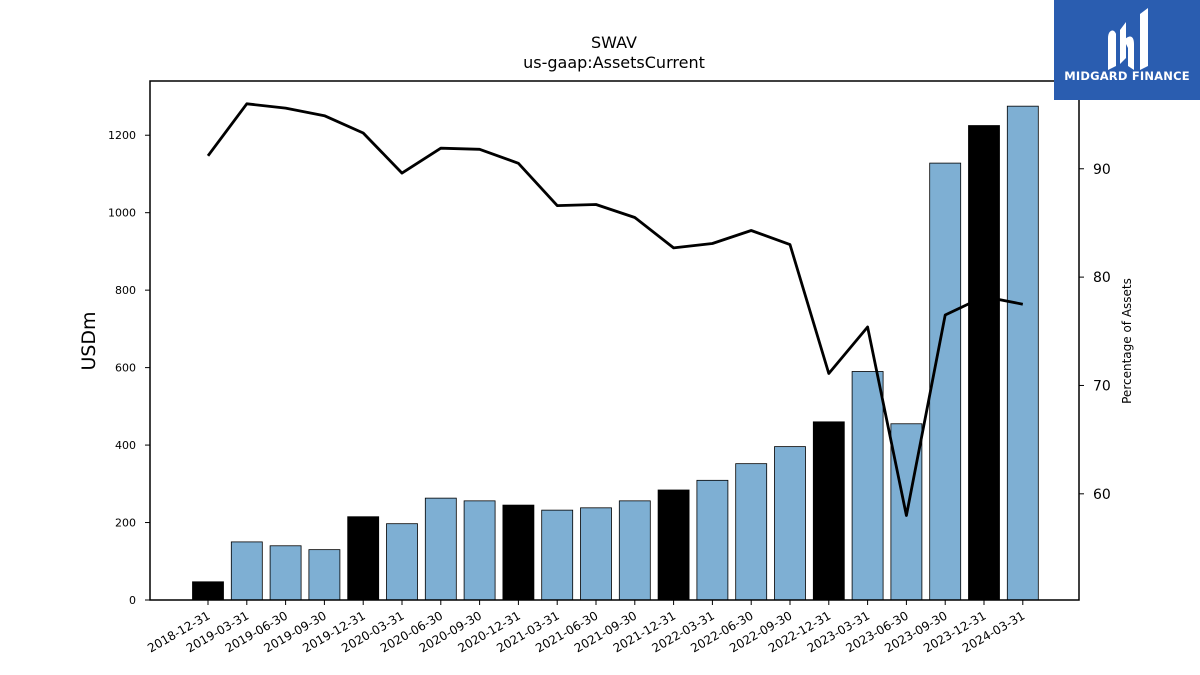 This screenshot has width=1200, height=675. What do you see at coordinates (125, 290) in the screenshot?
I see `y-tick-label: 800` at bounding box center [125, 290].